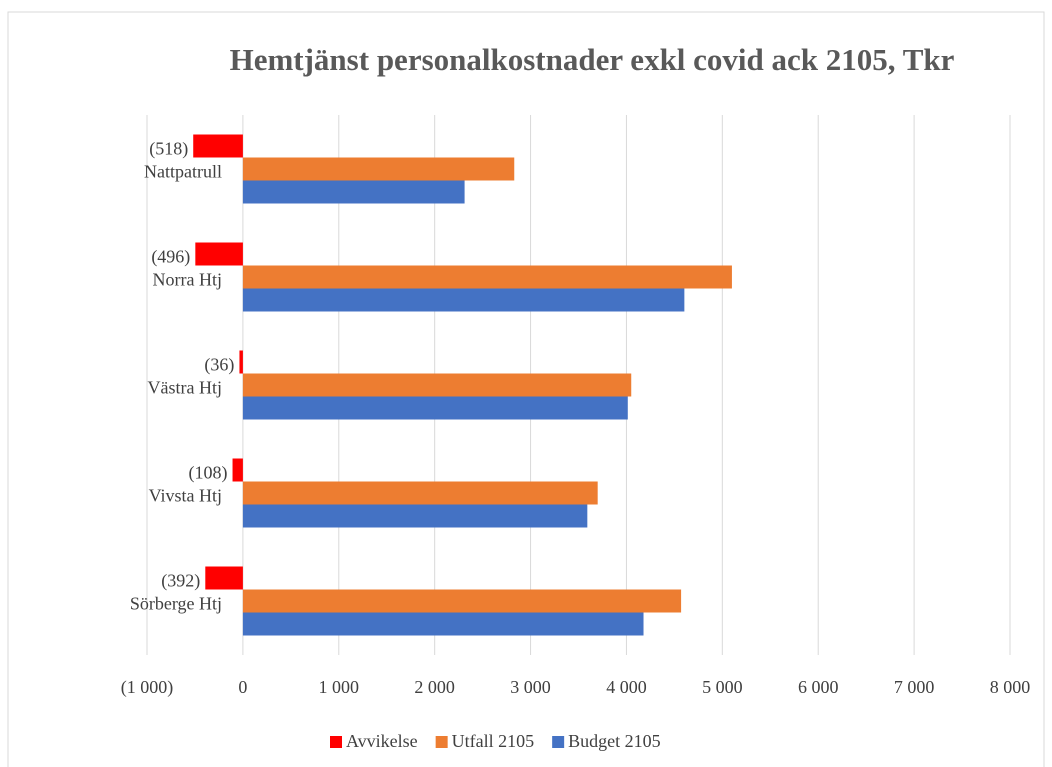  I want to click on data-label: (518), so click(168, 149).